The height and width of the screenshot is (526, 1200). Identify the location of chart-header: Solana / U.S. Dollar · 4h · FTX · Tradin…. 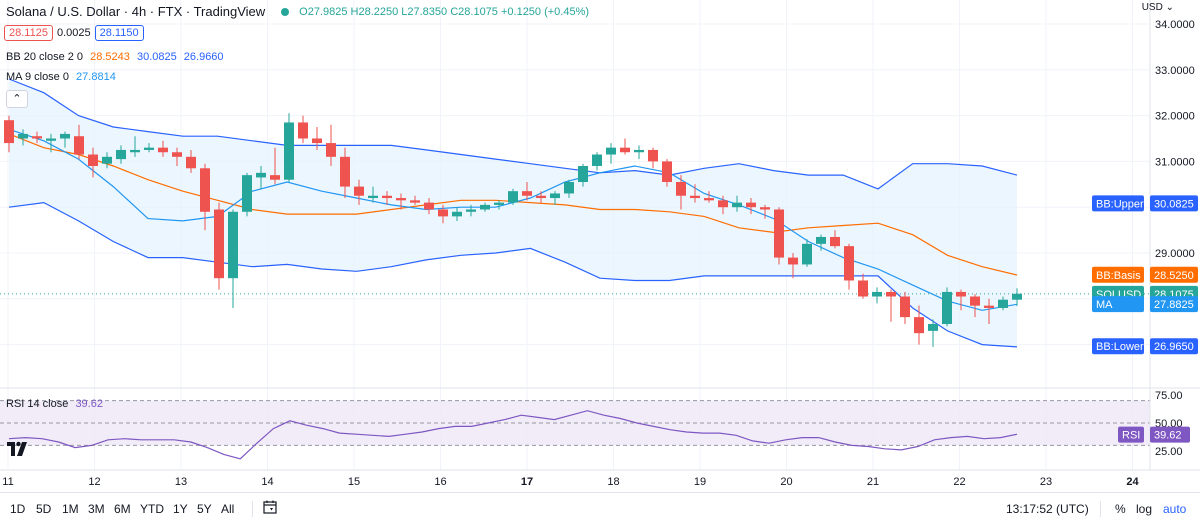
(297, 11).